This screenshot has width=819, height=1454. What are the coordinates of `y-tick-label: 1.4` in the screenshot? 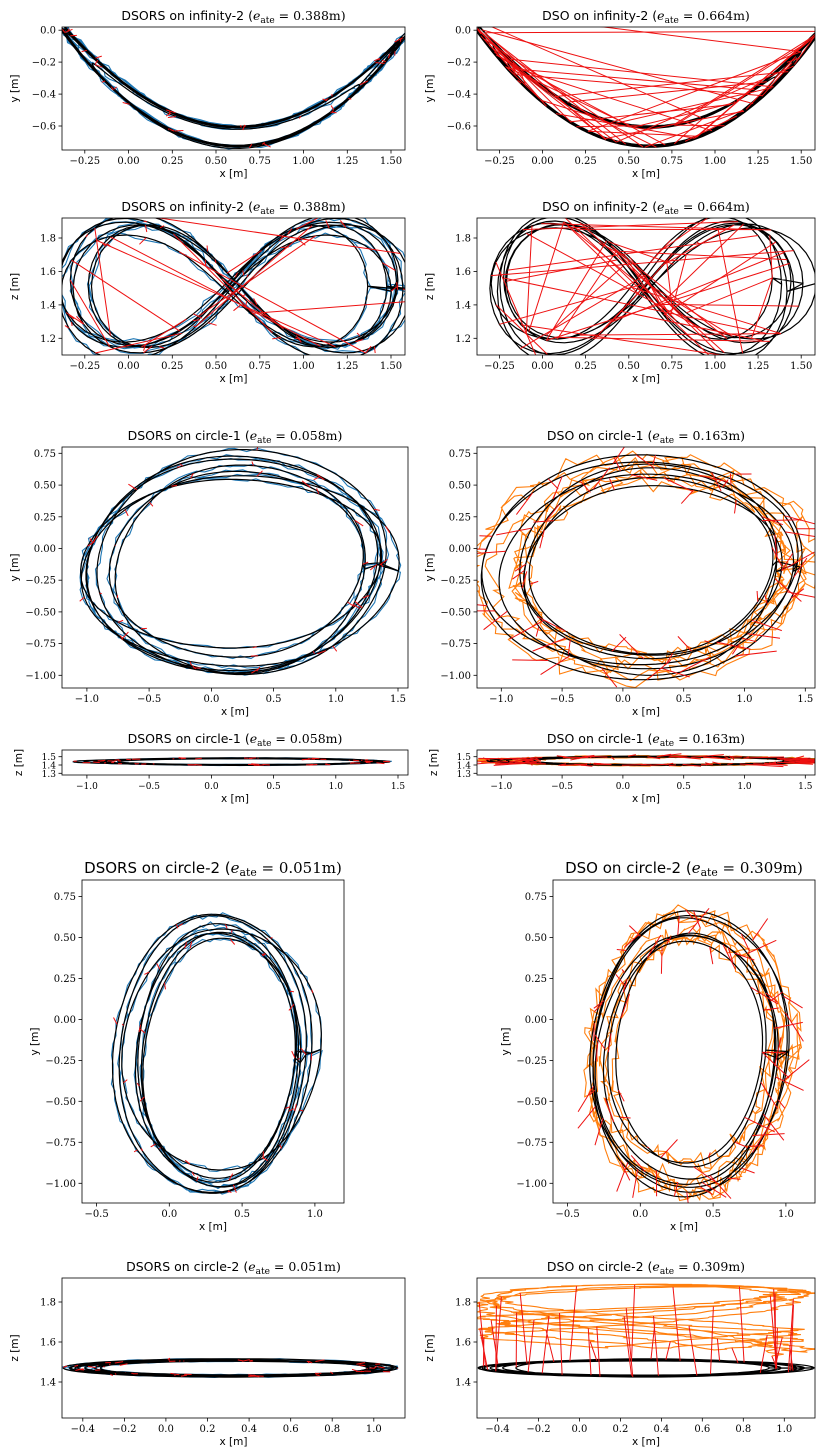 It's located at (463, 1383).